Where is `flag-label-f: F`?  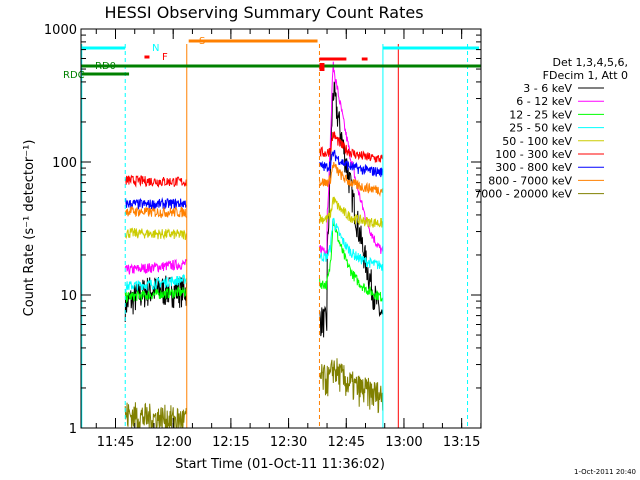 flag-label-f: F is located at coordinates (165, 57).